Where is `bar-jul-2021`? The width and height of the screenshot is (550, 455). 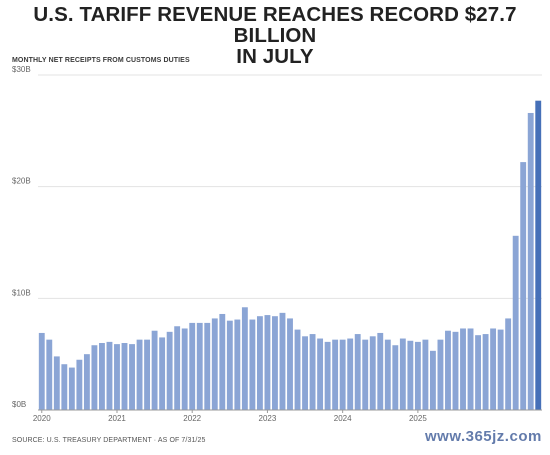
bar-jul-2021 is located at coordinates (177, 368).